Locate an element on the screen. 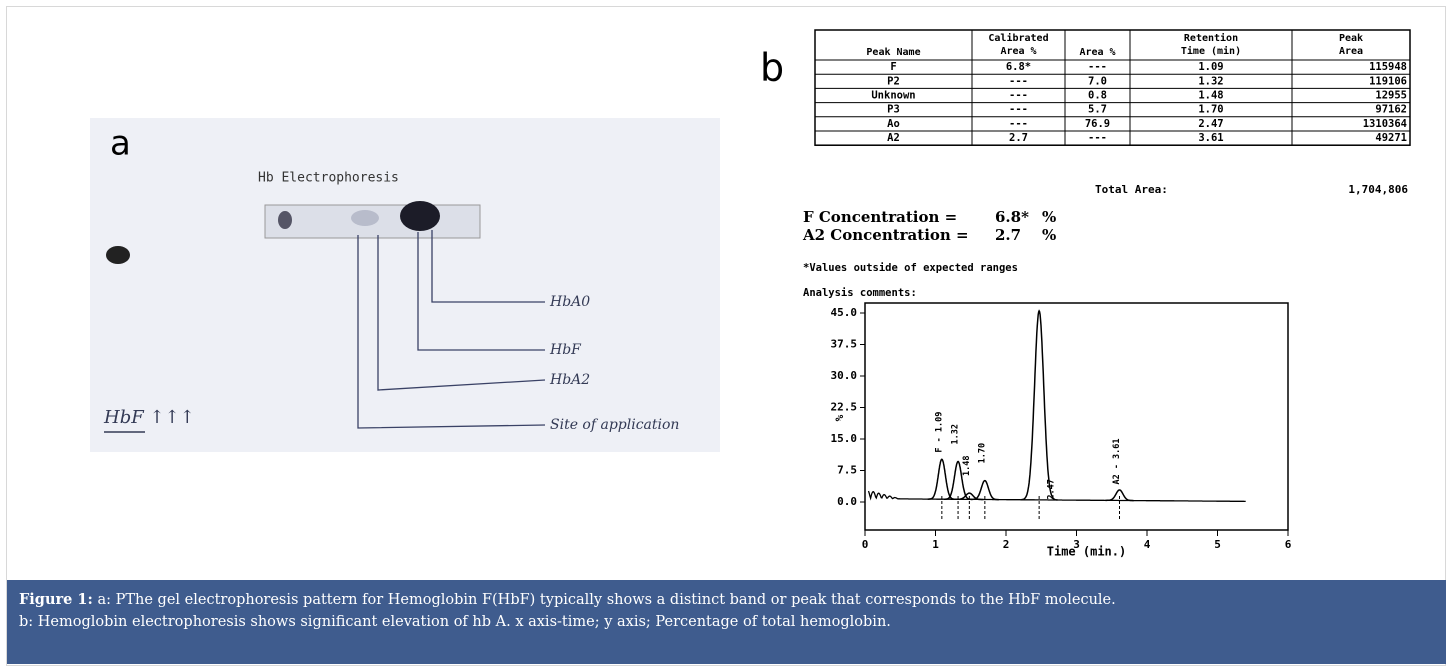  conc-label: F Concentration = is located at coordinates (880, 217).